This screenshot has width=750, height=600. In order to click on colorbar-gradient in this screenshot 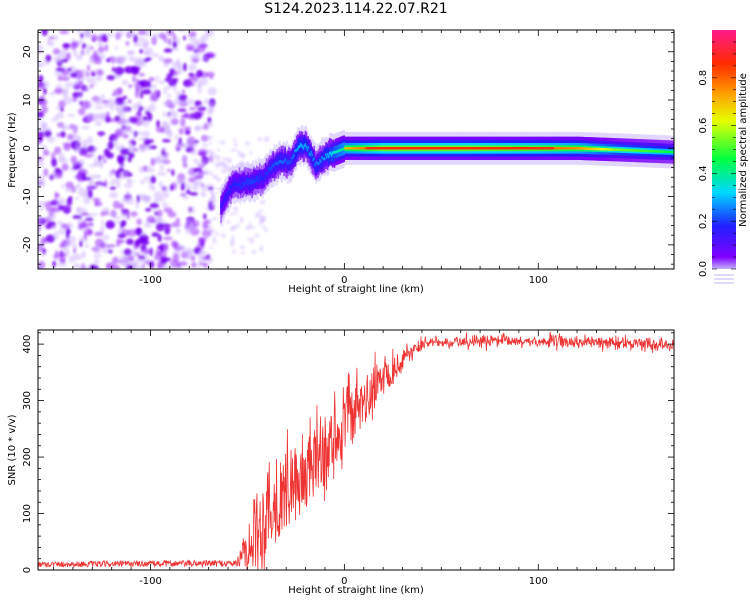, I will do `click(724, 149)`.